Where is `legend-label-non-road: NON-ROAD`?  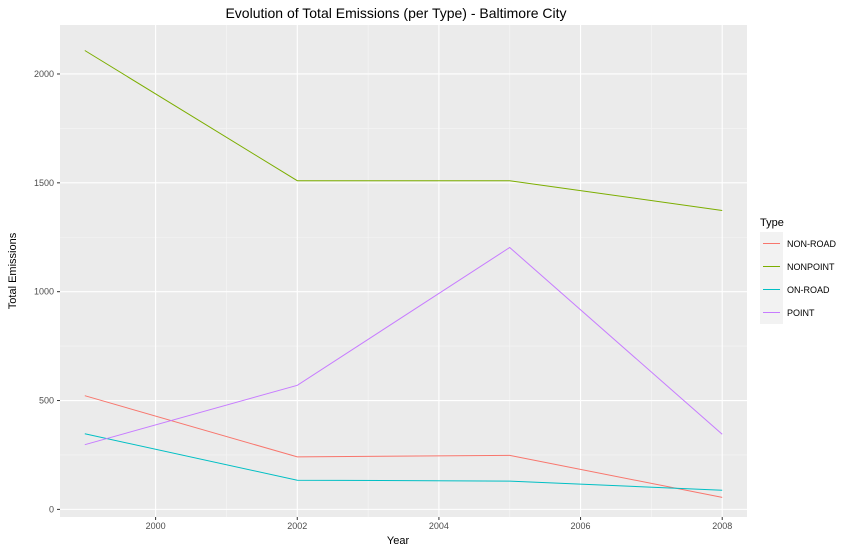
legend-label-non-road: NON-ROAD is located at coordinates (811, 244).